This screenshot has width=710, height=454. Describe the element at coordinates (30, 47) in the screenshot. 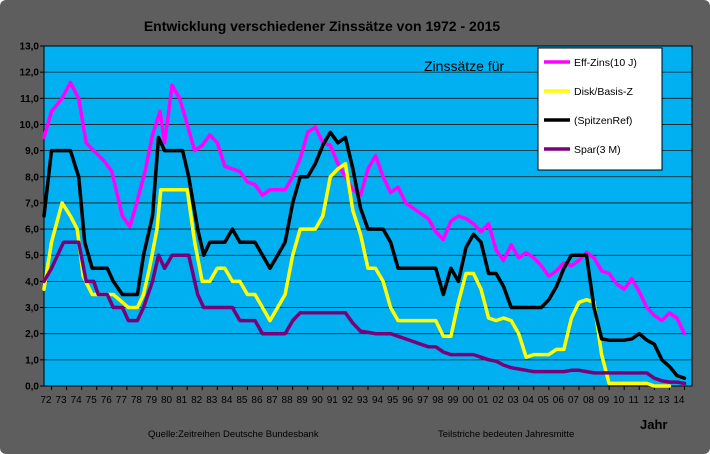

I see `y-tick-label: 13,0` at that location.